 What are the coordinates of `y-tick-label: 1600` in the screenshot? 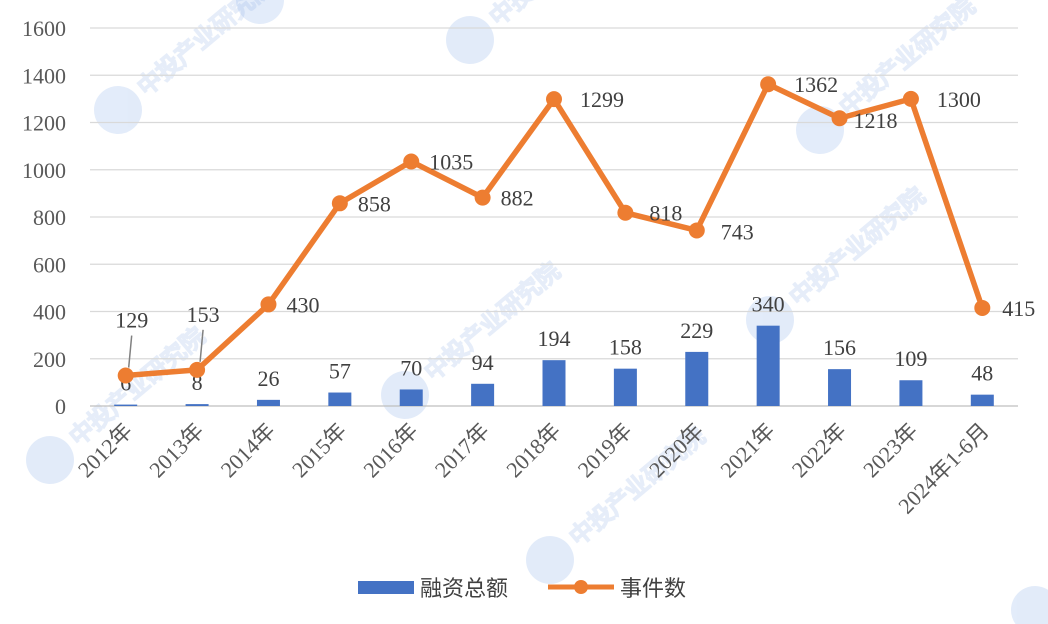 It's located at (44, 28).